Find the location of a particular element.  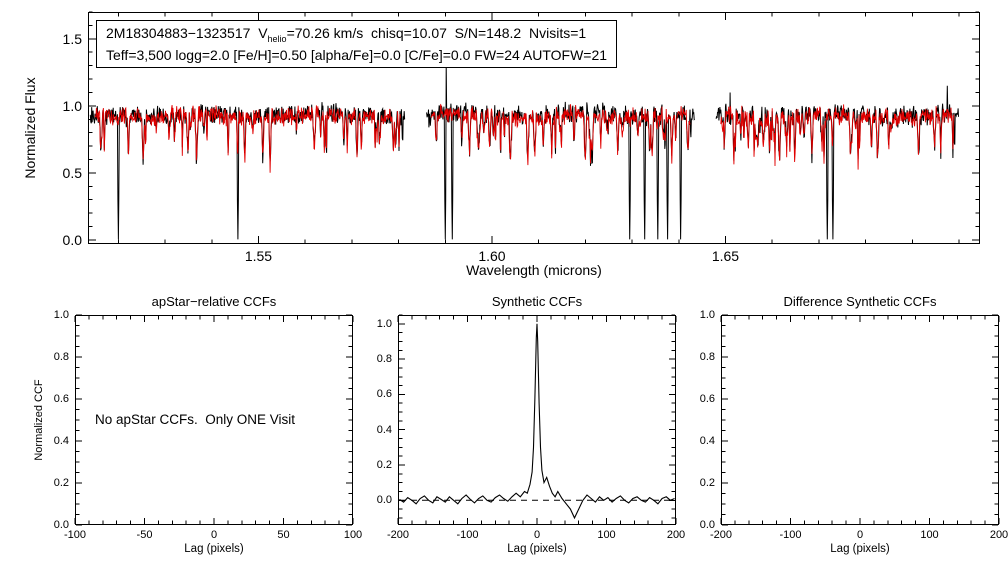

synthetic-ccf-plot is located at coordinates (537, 419).